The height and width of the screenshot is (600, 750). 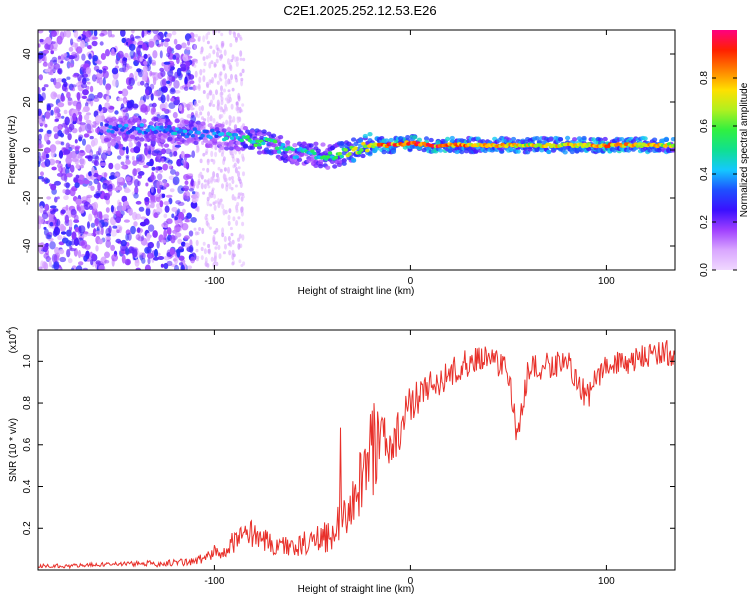 What do you see at coordinates (356, 589) in the screenshot?
I see `snr-x-label: Height of straight line (km)` at bounding box center [356, 589].